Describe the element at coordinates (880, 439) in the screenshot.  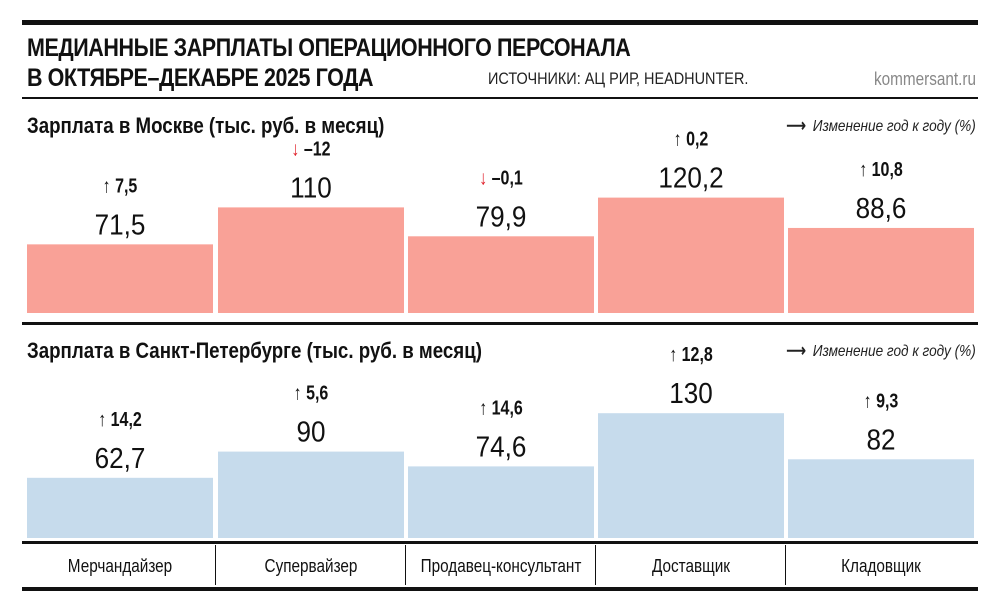
I see `spb-value-label: 82` at that location.